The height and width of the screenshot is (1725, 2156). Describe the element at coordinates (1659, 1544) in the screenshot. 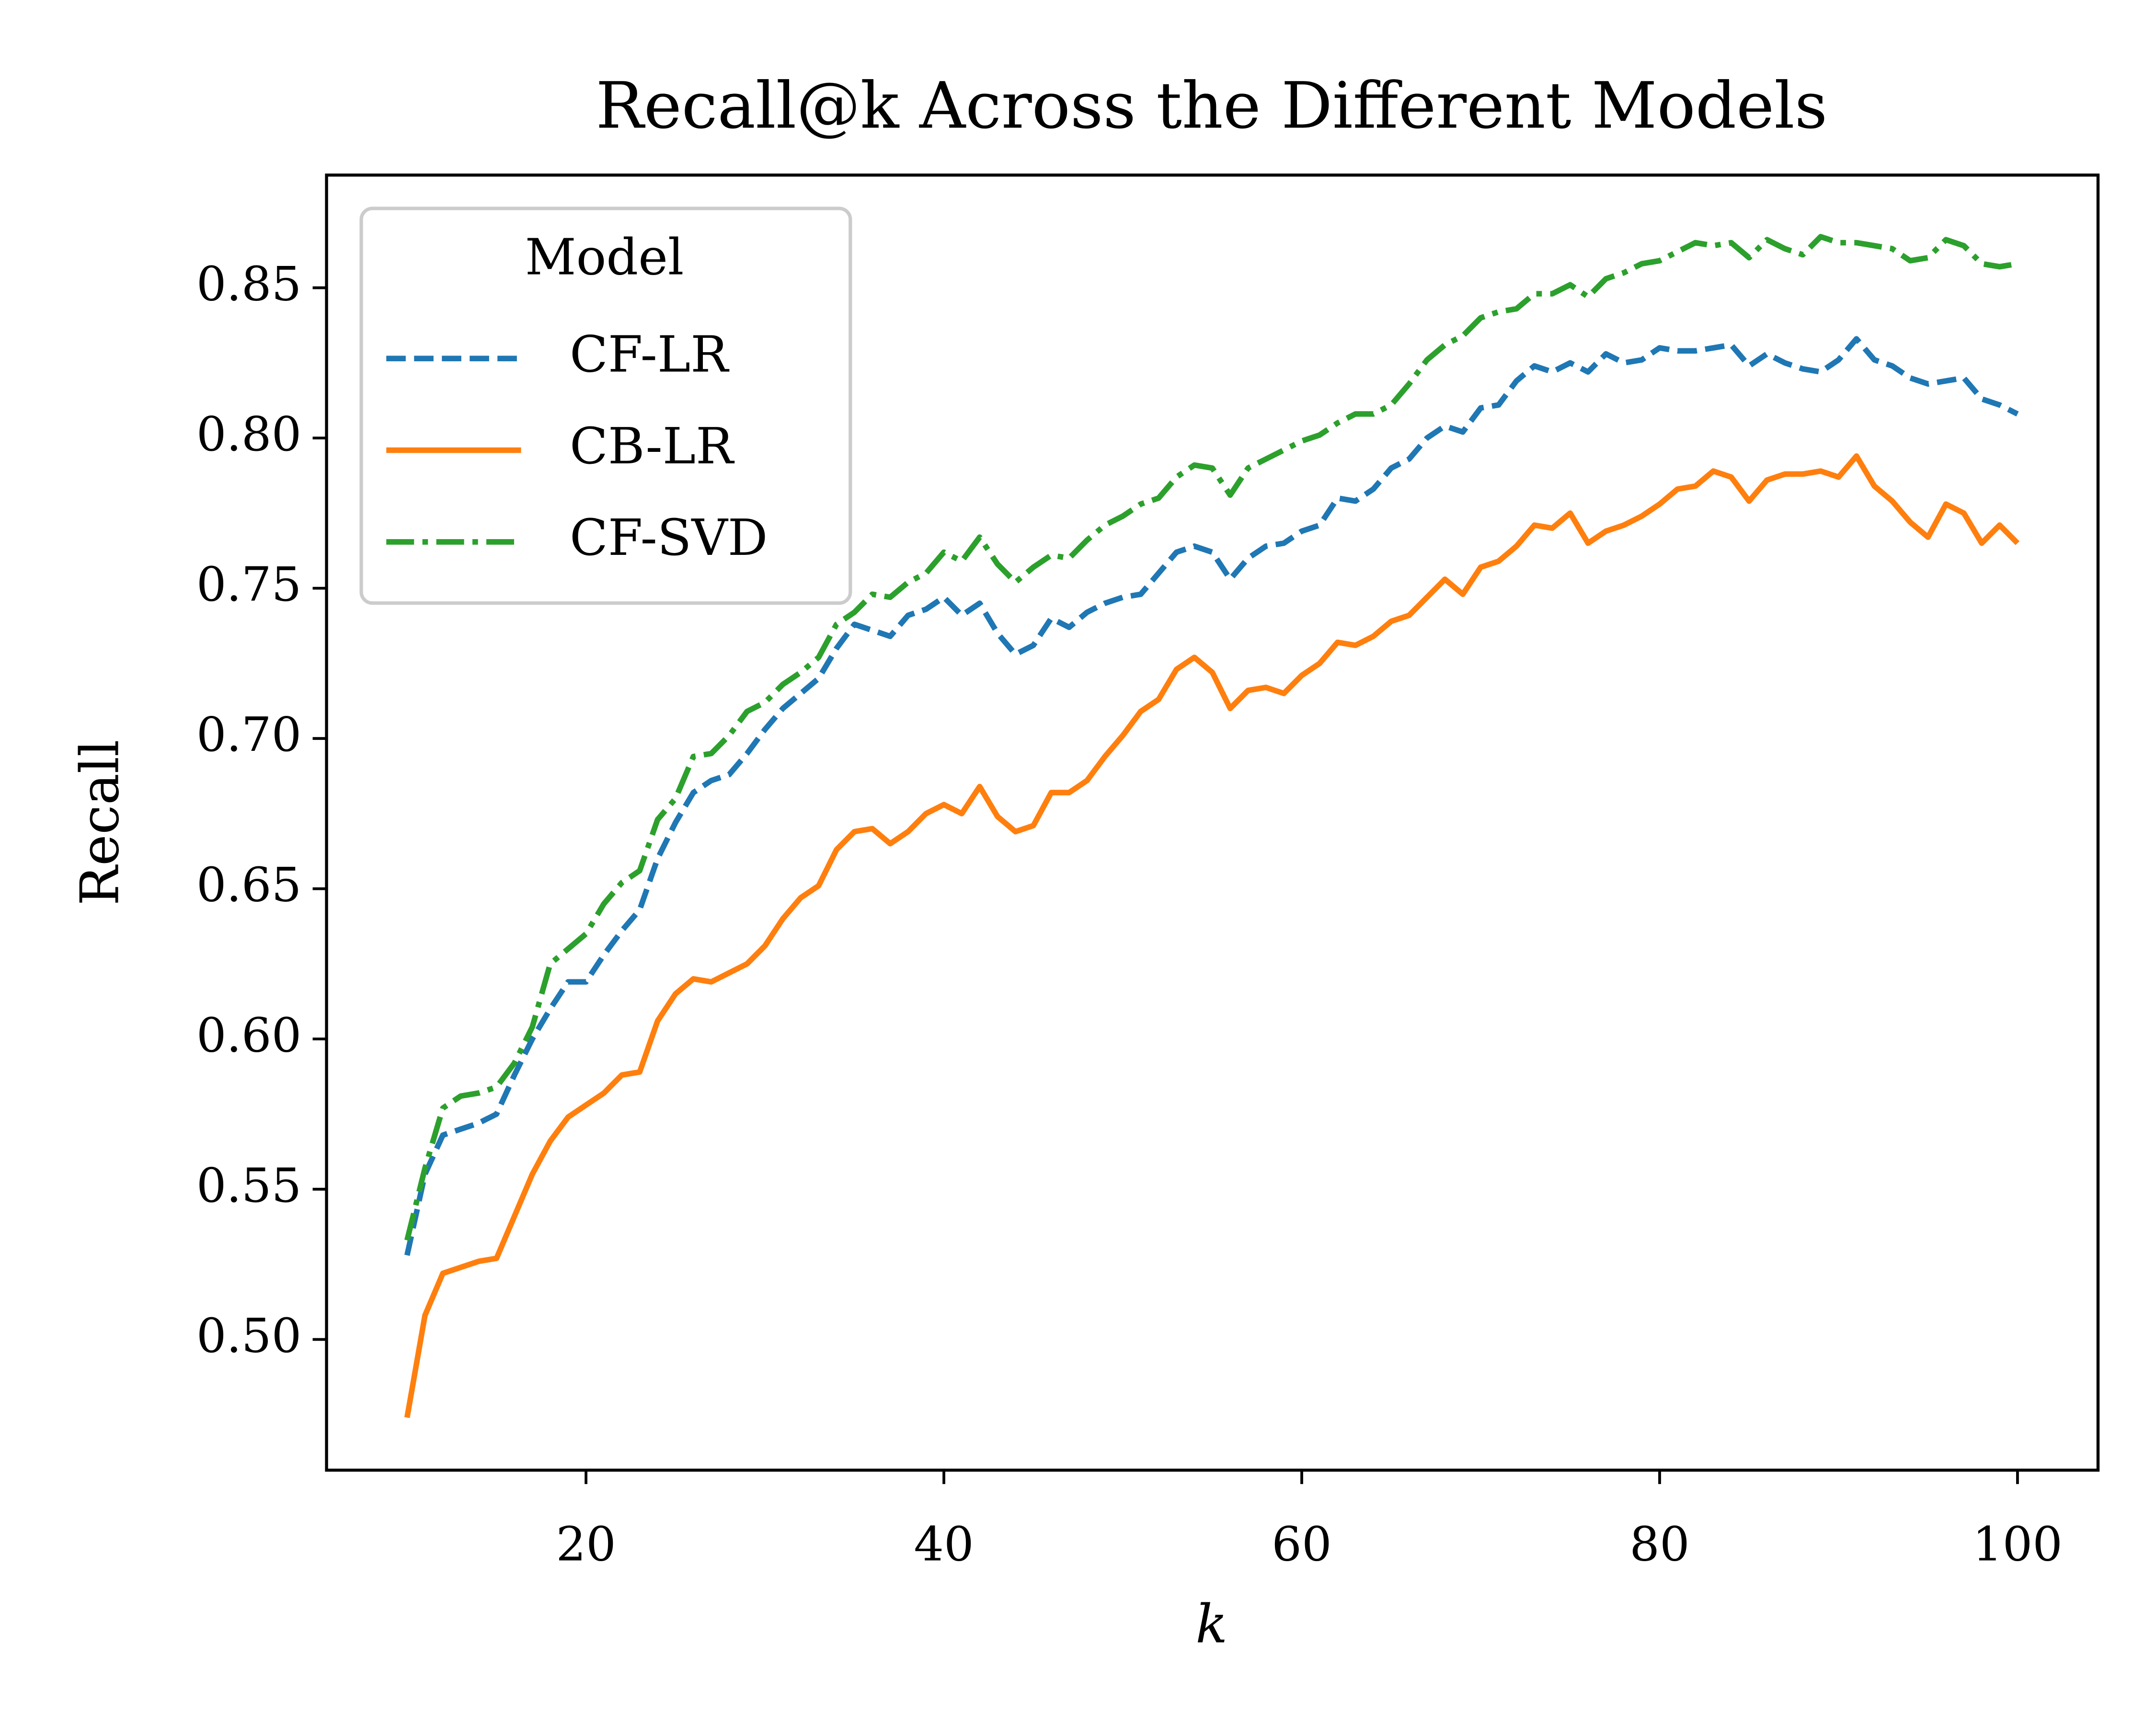

I see `x-tick-label: 80` at that location.